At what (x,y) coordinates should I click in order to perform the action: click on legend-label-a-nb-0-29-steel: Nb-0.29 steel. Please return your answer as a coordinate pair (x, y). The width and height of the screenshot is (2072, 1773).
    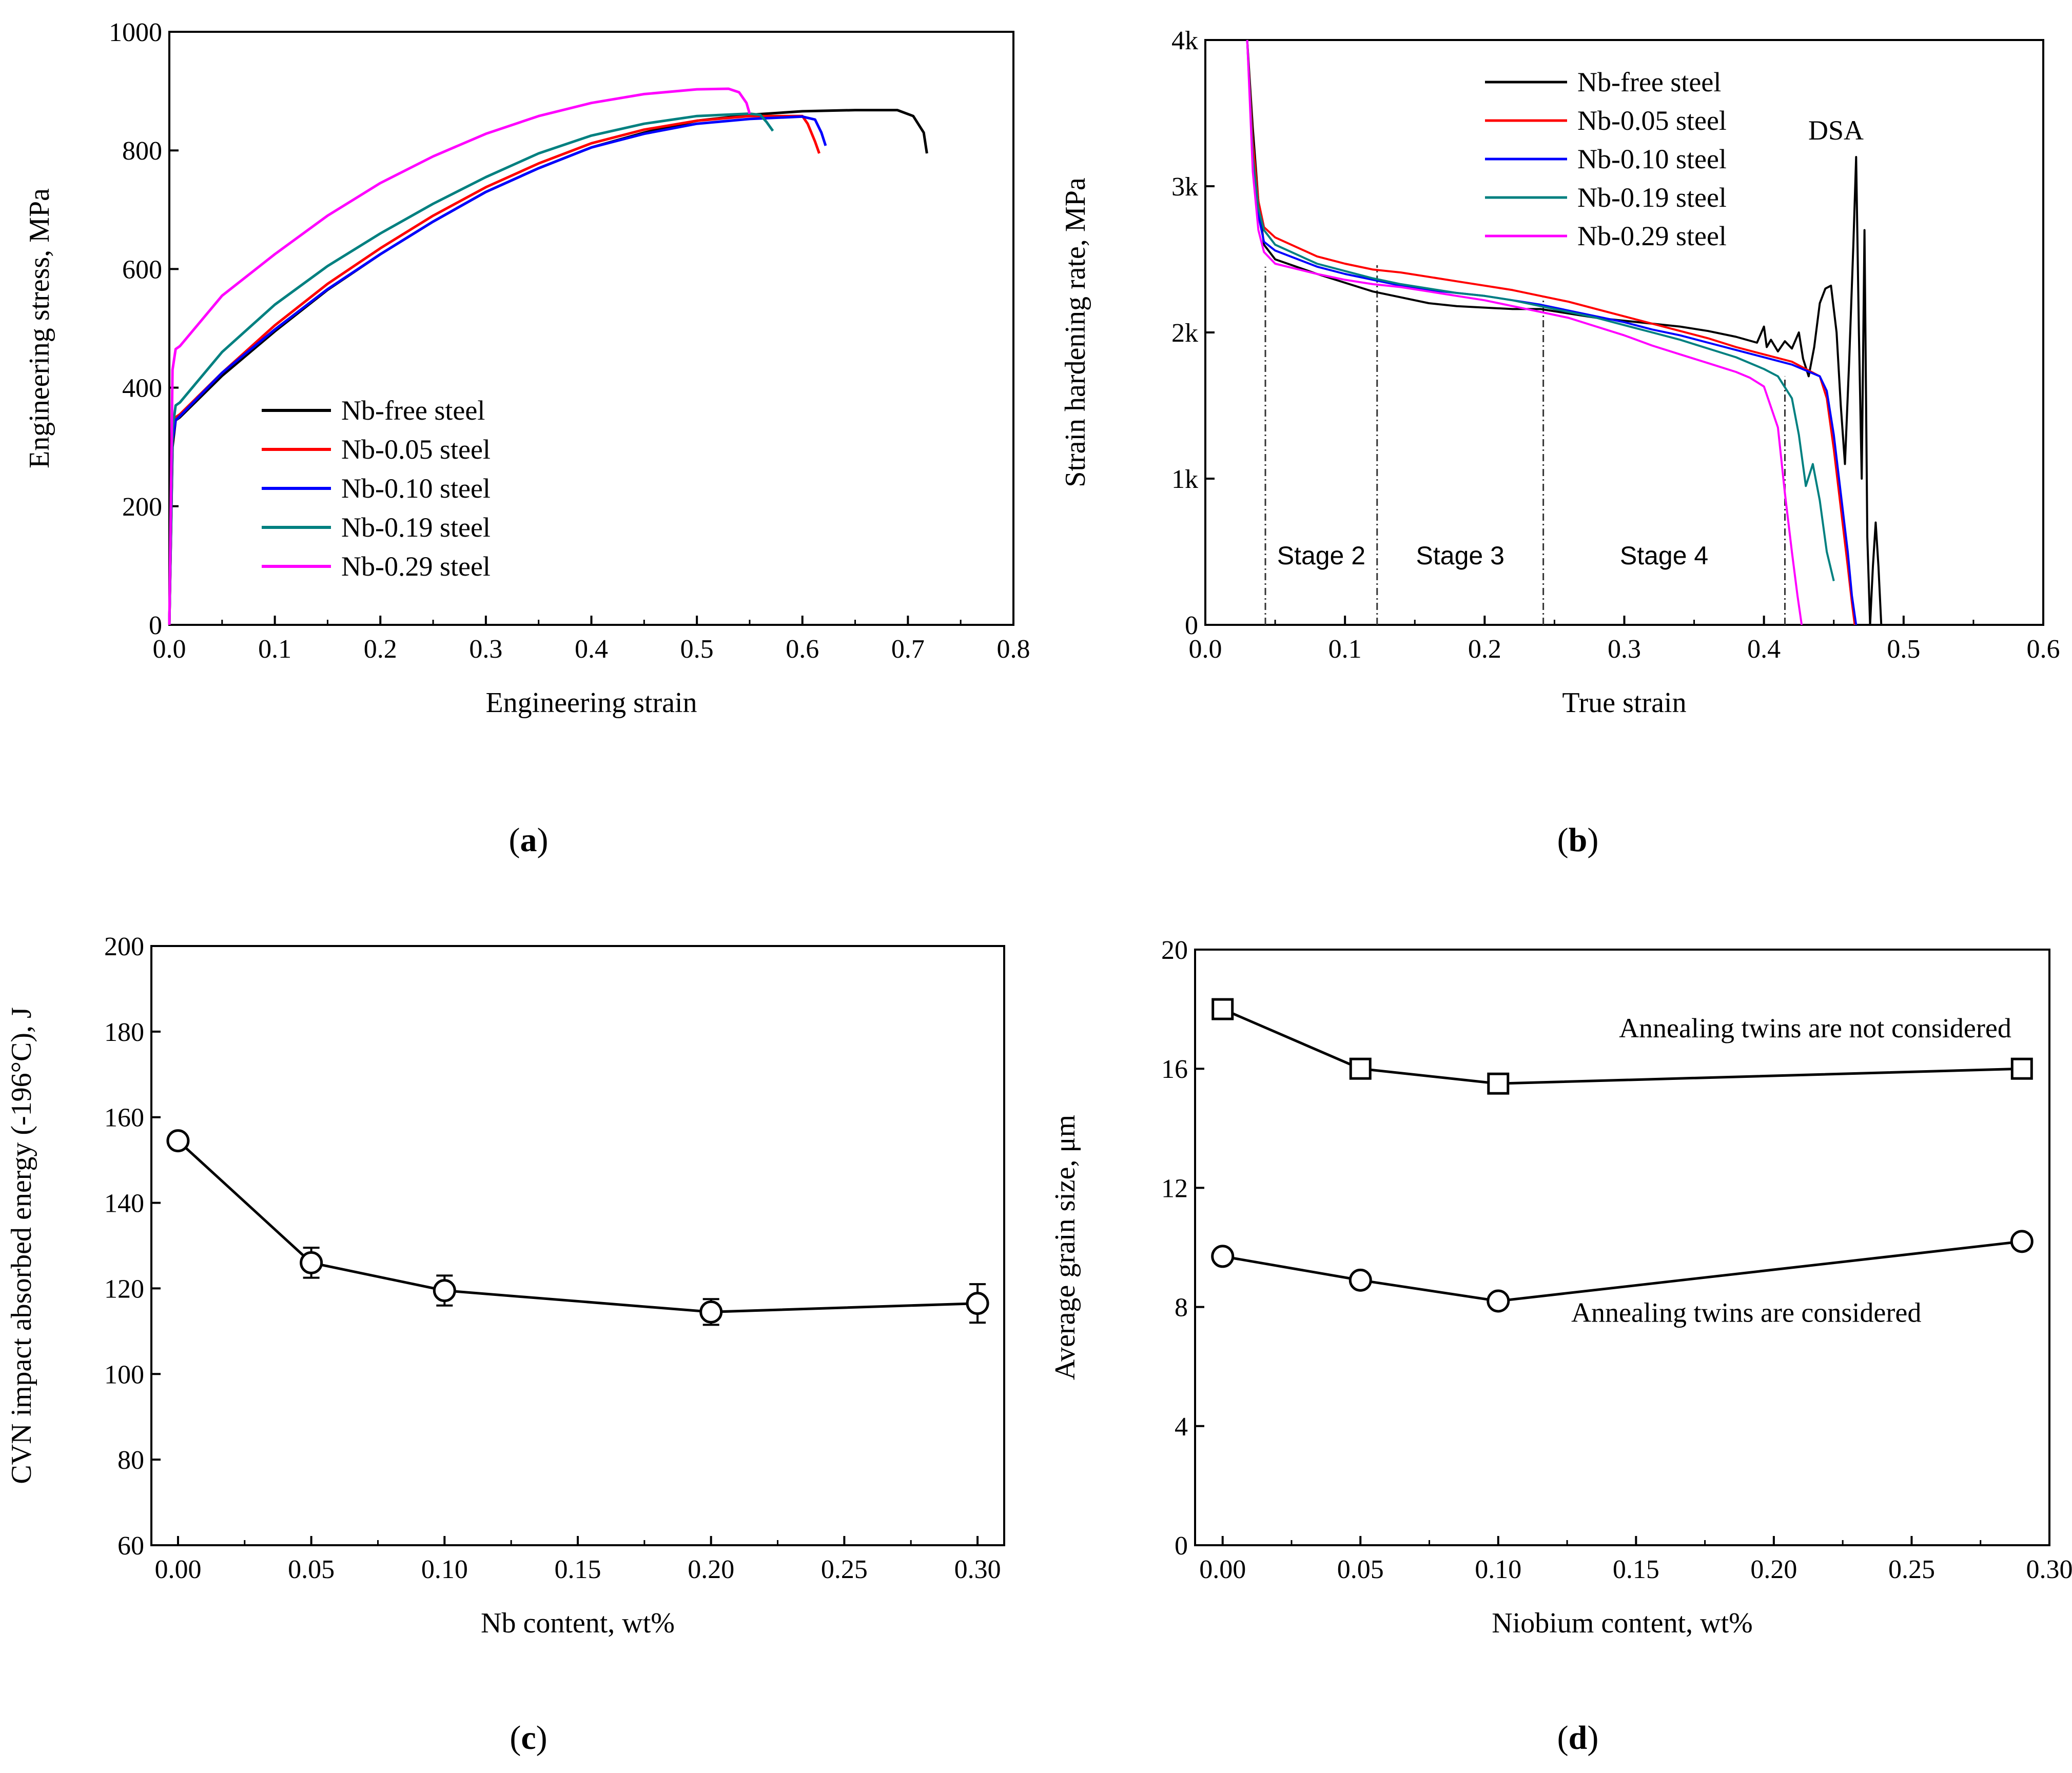
    Looking at the image, I should click on (416, 566).